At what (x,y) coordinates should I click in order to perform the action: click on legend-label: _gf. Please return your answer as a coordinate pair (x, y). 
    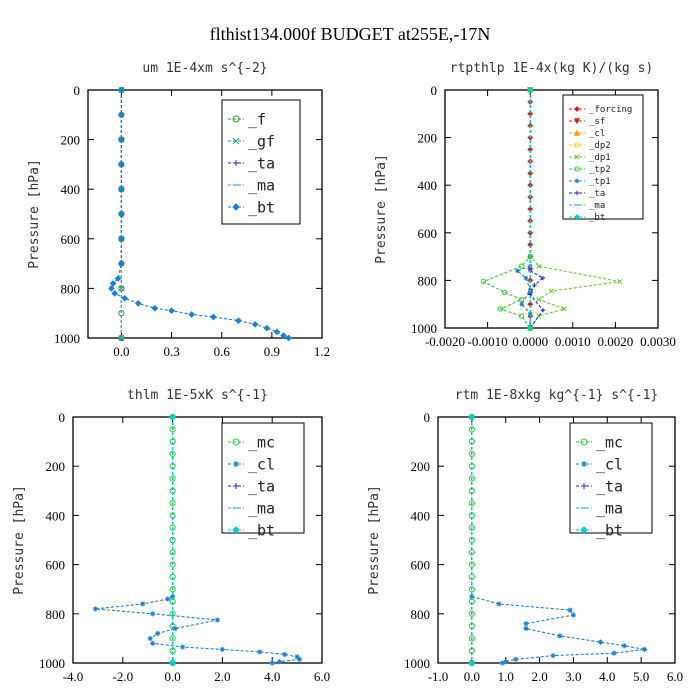
    Looking at the image, I should click on (261, 141).